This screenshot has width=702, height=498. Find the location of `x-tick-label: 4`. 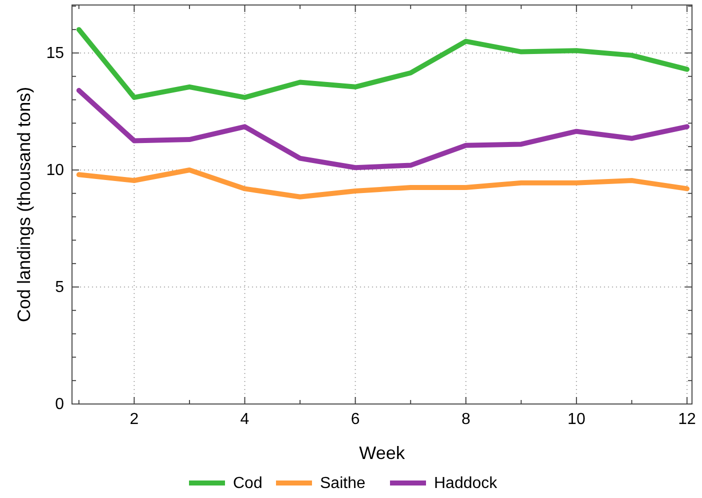

x-tick-label: 4 is located at coordinates (245, 419).